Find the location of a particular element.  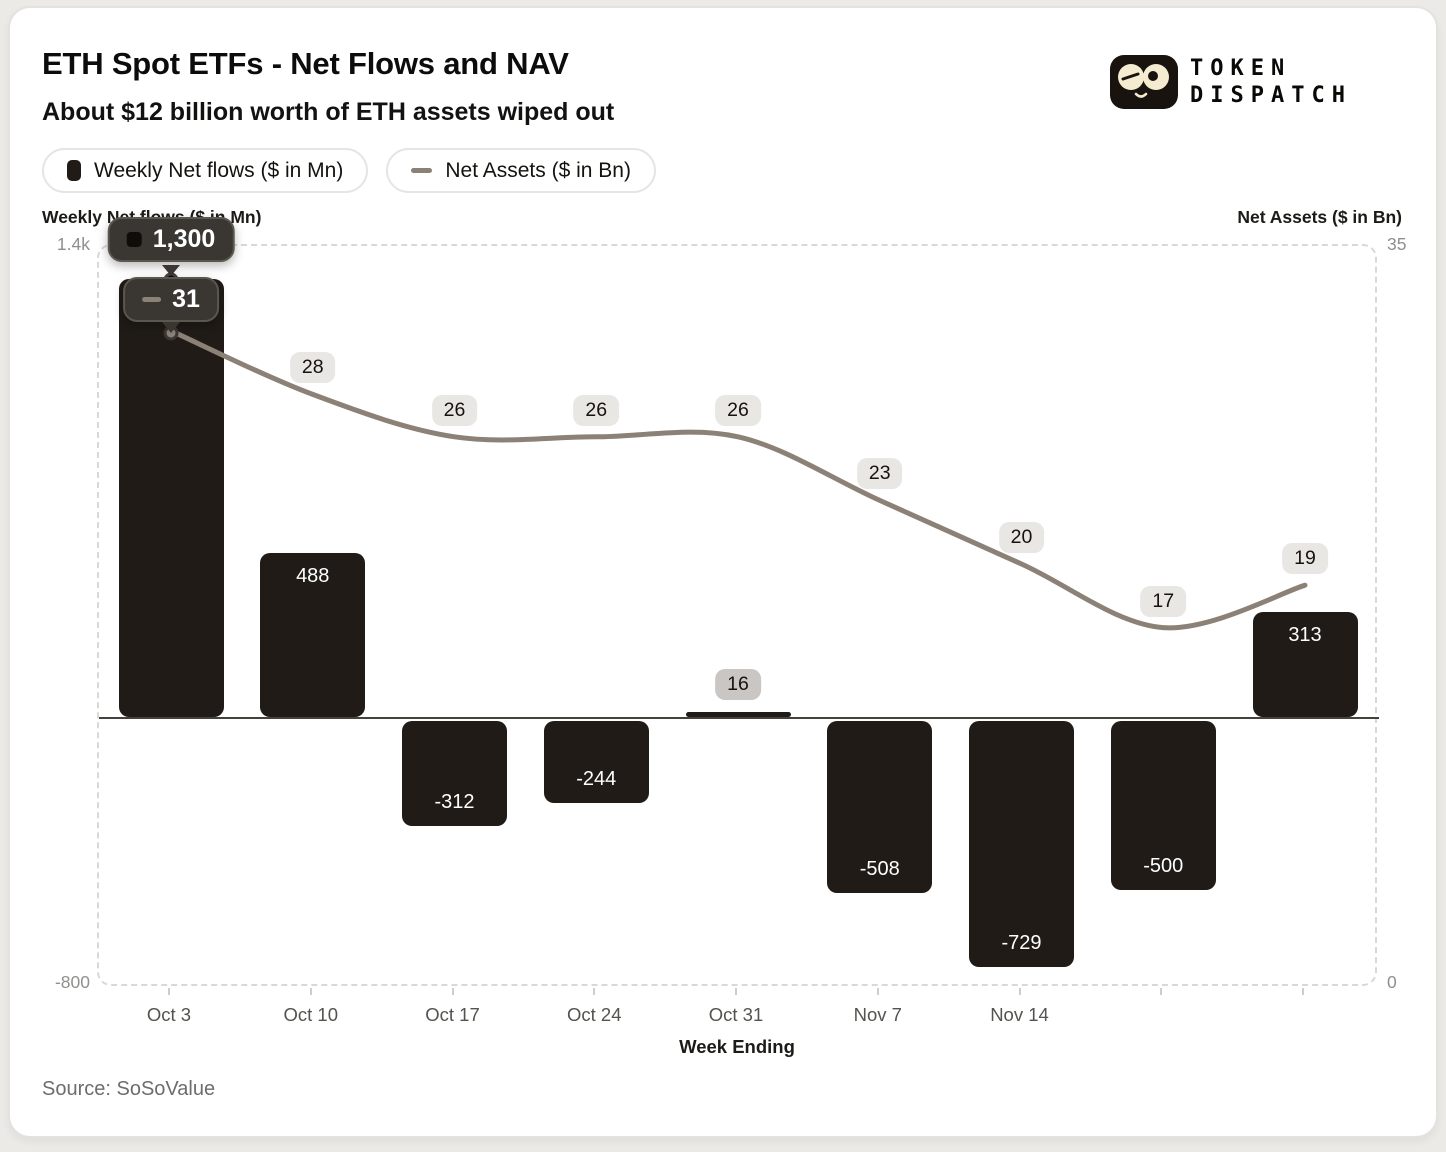

zero-baseline is located at coordinates (739, 718).